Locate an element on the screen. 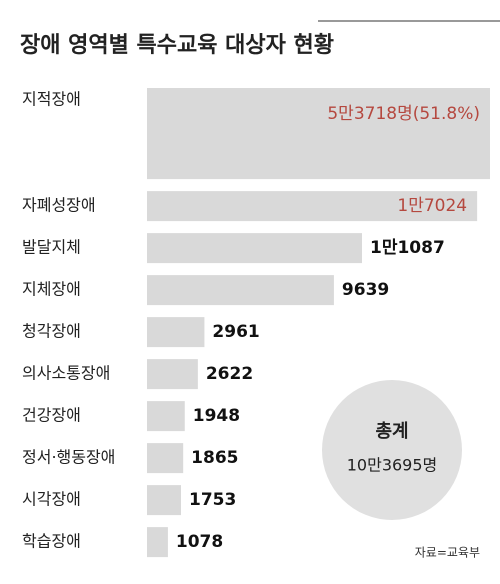 This screenshot has width=500, height=584. chart-title: 장애 영역별 특수교육 대상자 현황 is located at coordinates (177, 45).